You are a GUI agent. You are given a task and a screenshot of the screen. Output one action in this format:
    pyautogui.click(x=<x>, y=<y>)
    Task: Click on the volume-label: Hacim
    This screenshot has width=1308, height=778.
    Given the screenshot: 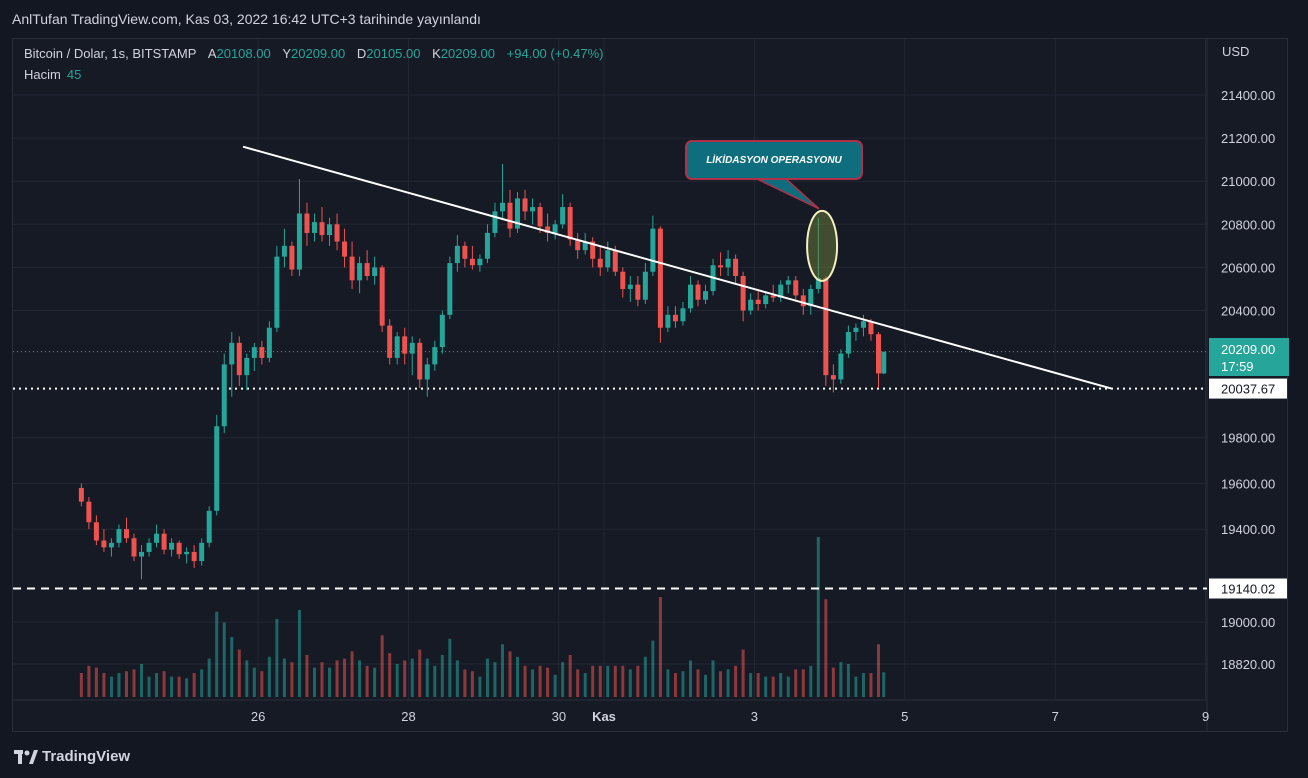 What is the action you would take?
    pyautogui.click(x=42, y=74)
    